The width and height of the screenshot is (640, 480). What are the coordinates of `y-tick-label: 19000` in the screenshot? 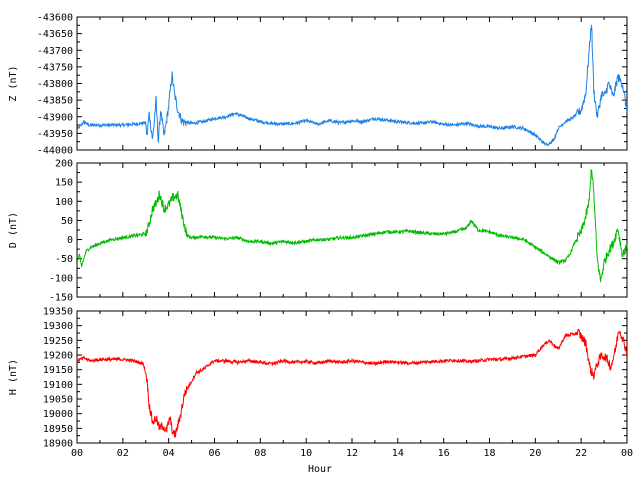 It's located at (58, 414).